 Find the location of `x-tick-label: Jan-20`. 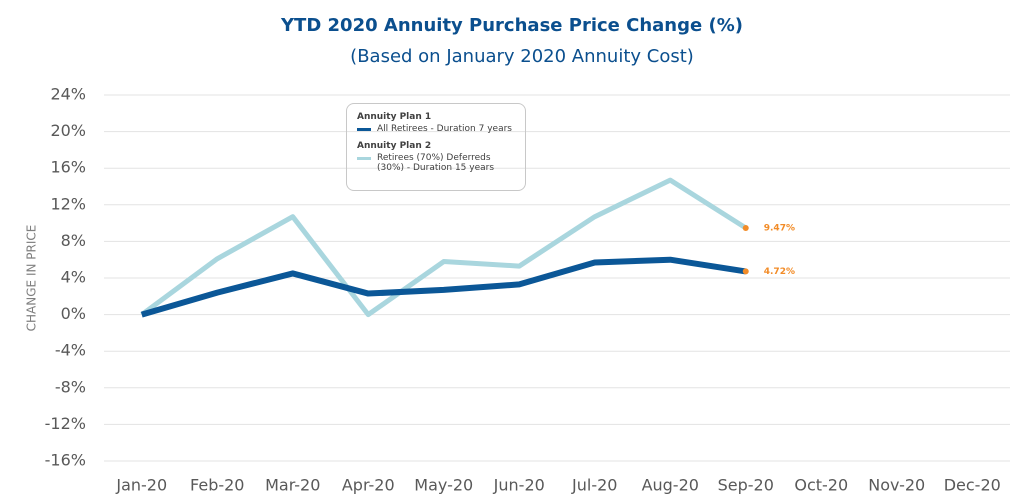

x-tick-label: Jan-20 is located at coordinates (141, 485).